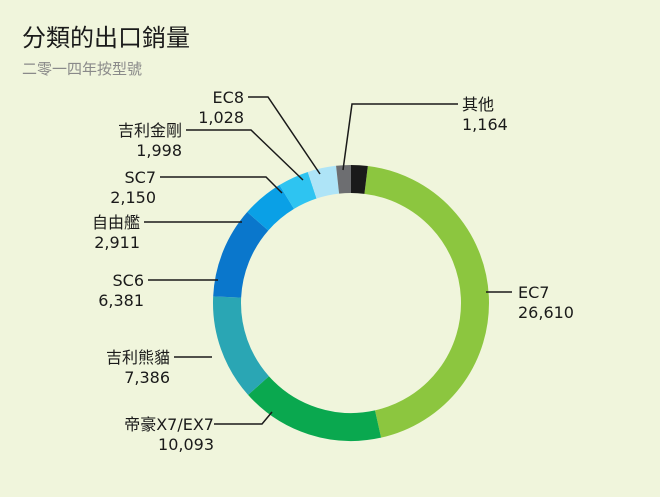  Describe the element at coordinates (533, 292) in the screenshot. I see `slice-label-0: EC7` at that location.